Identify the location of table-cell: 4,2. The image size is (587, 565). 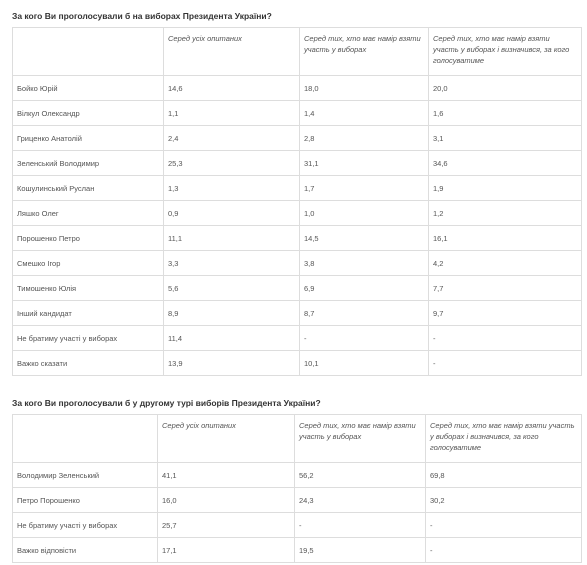
(505, 263).